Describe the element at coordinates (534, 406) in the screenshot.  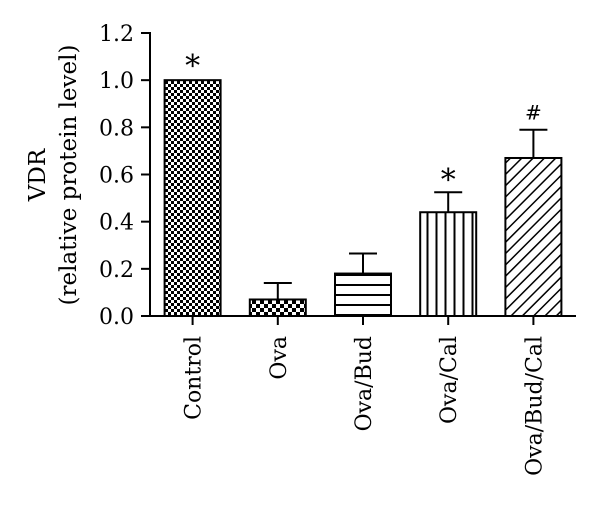
I see `x-category-label: Ova/Bud/Cal` at that location.